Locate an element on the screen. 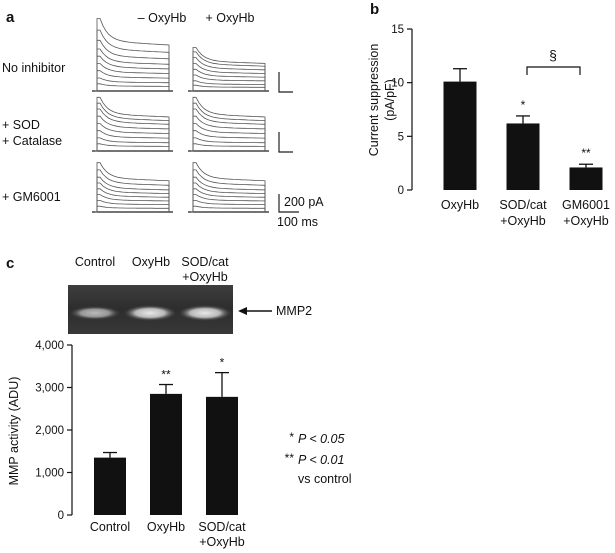 Image resolution: width=615 pixels, height=553 pixels. chart-c-significance-label: ** is located at coordinates (166, 375).